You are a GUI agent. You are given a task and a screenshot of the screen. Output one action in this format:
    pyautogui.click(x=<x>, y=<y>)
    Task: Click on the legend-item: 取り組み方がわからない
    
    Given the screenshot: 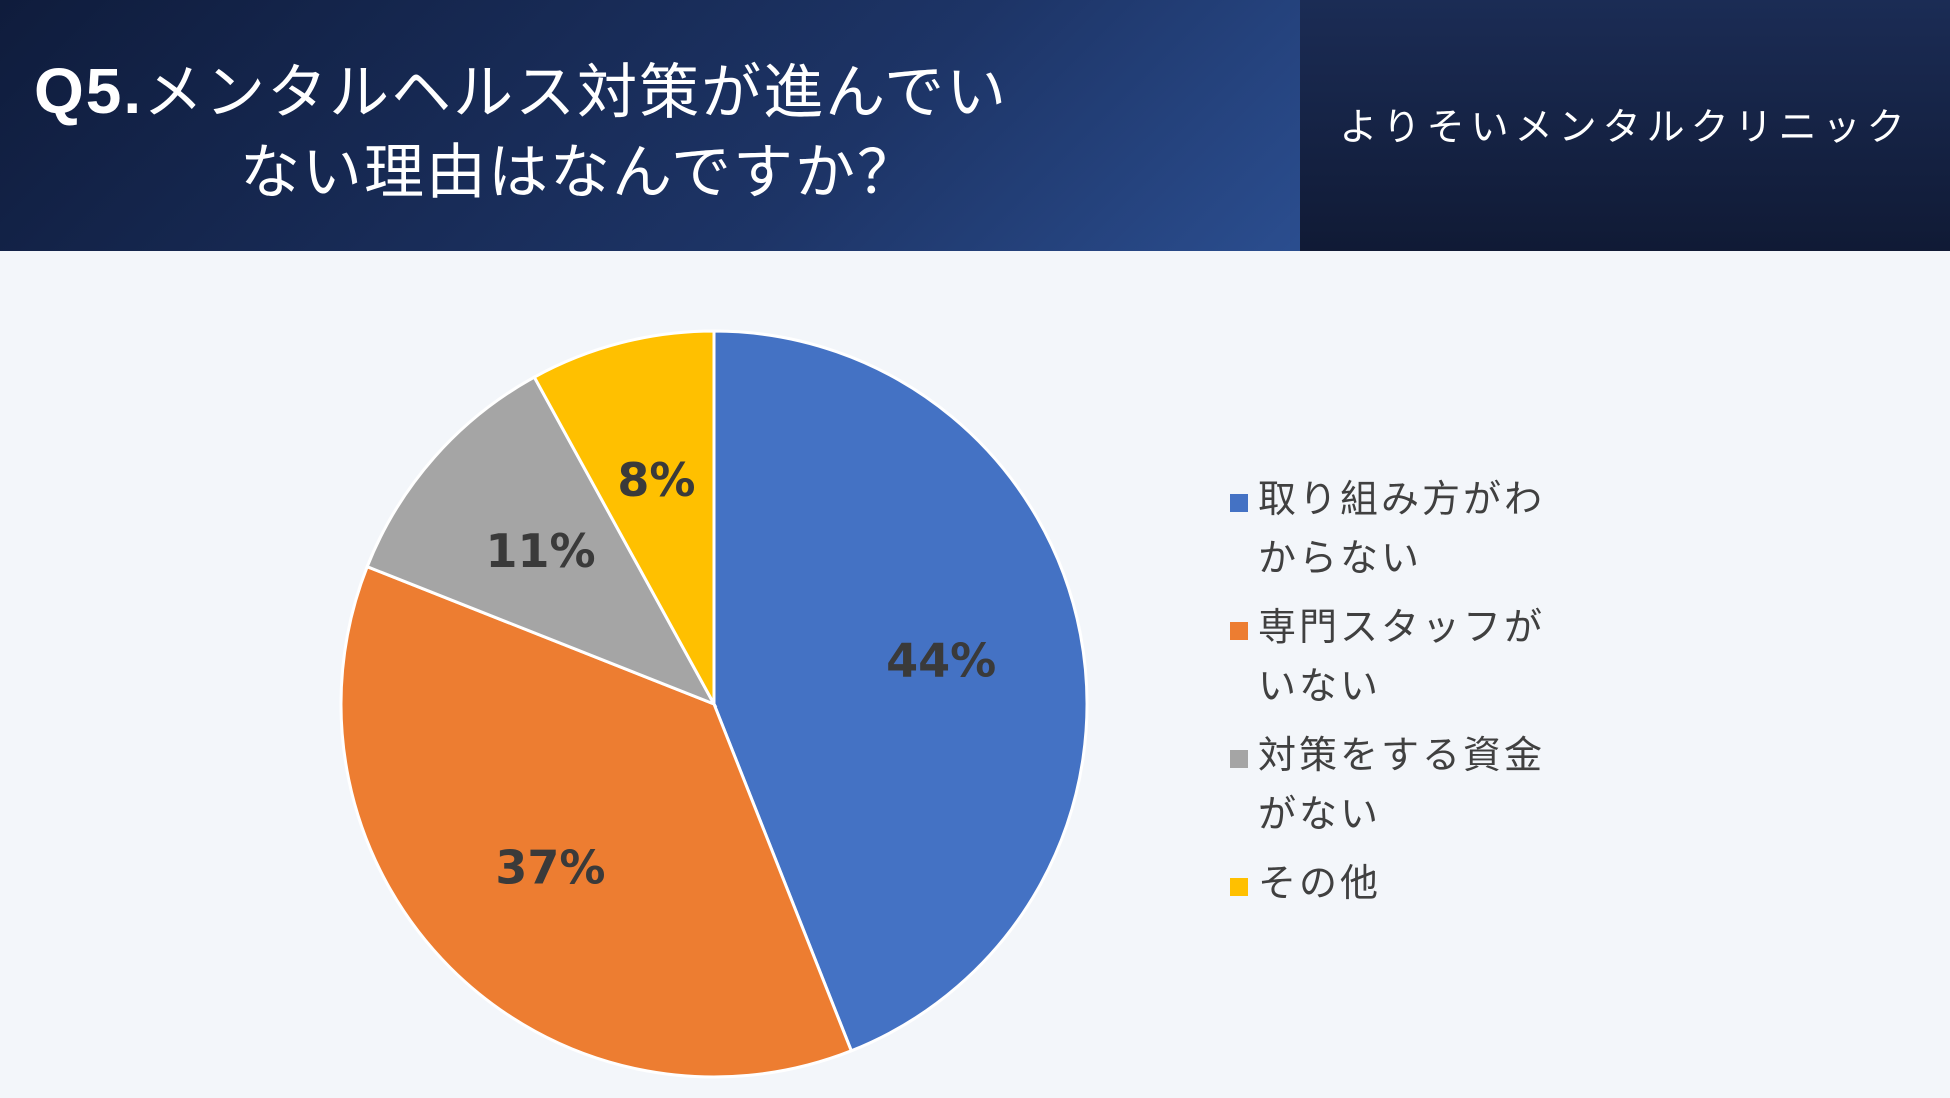 What is the action you would take?
    pyautogui.click(x=1400, y=529)
    